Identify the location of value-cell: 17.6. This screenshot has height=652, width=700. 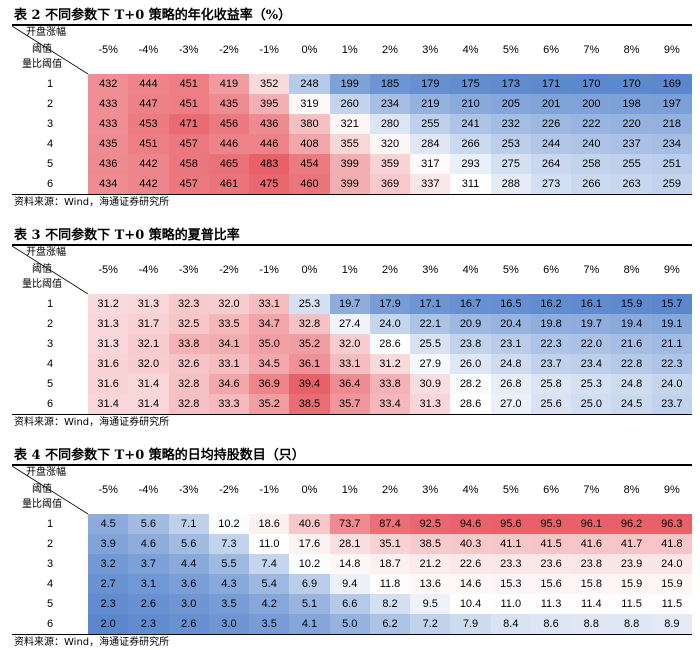
(309, 544).